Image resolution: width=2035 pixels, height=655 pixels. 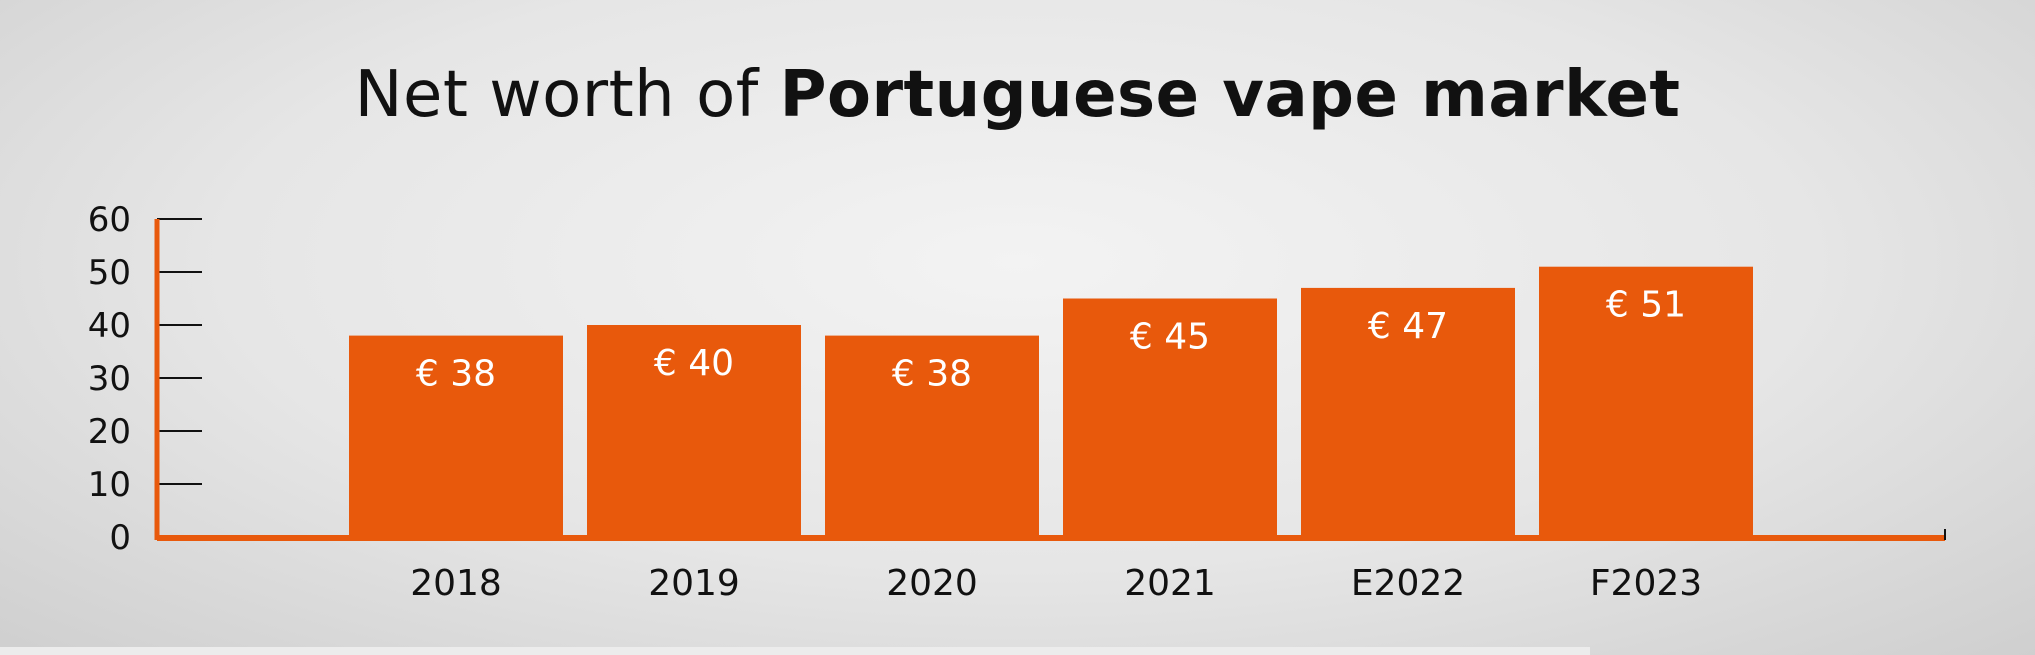 What do you see at coordinates (456, 583) in the screenshot?
I see `x-tick-label: 2018` at bounding box center [456, 583].